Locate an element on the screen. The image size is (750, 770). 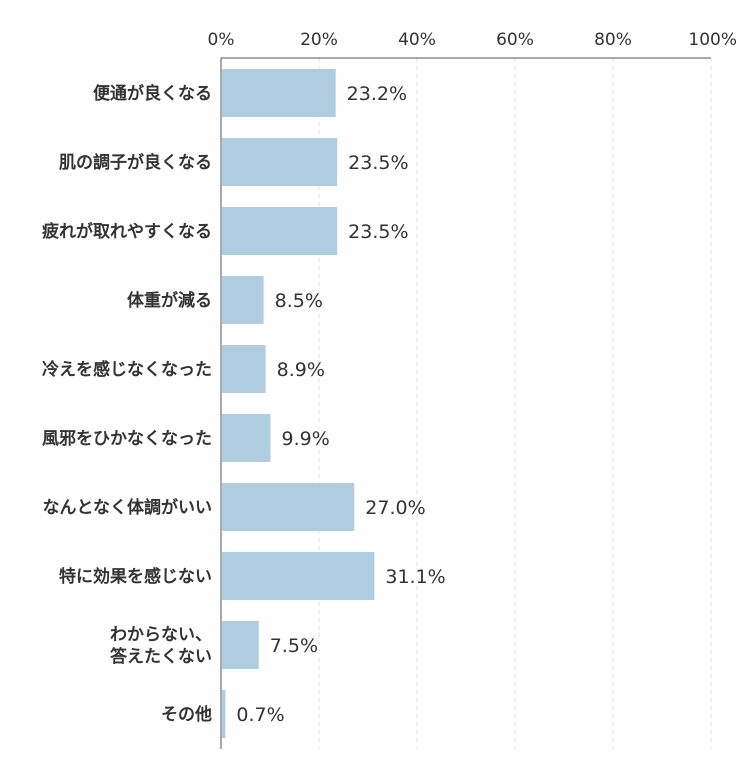
x-tick-label: 20% is located at coordinates (319, 40).